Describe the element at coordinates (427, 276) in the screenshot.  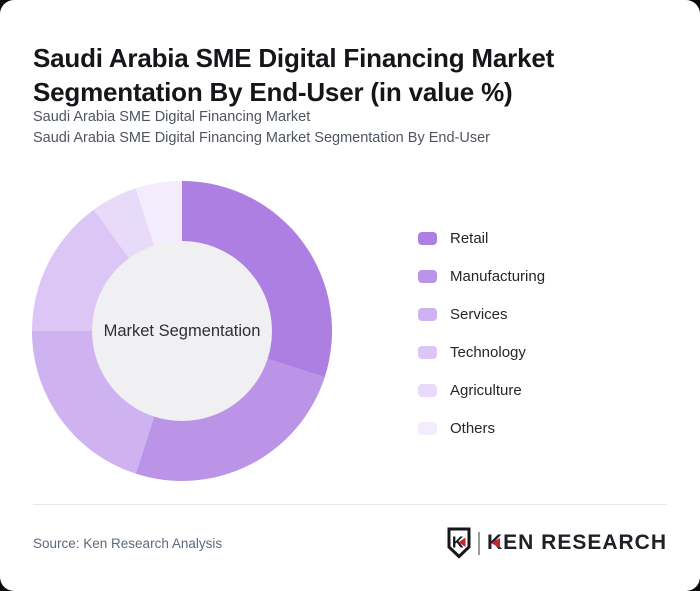
I see `legend-swatch-manufacturing` at that location.